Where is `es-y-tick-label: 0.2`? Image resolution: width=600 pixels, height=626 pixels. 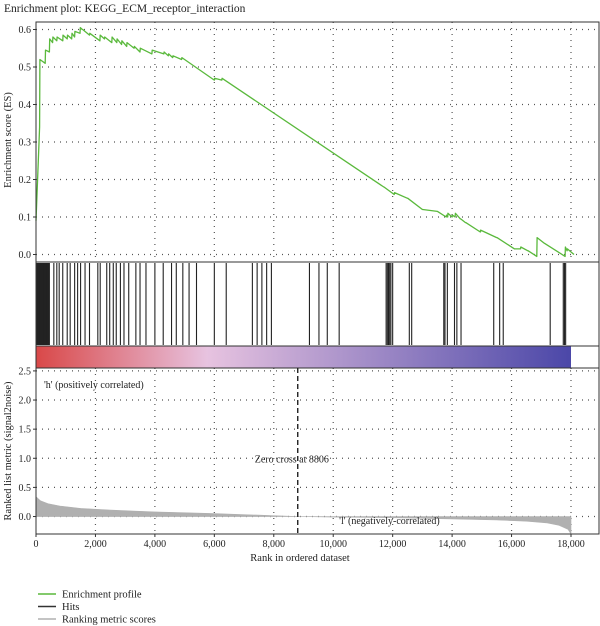
es-y-tick-label: 0.2 is located at coordinates (25, 180).